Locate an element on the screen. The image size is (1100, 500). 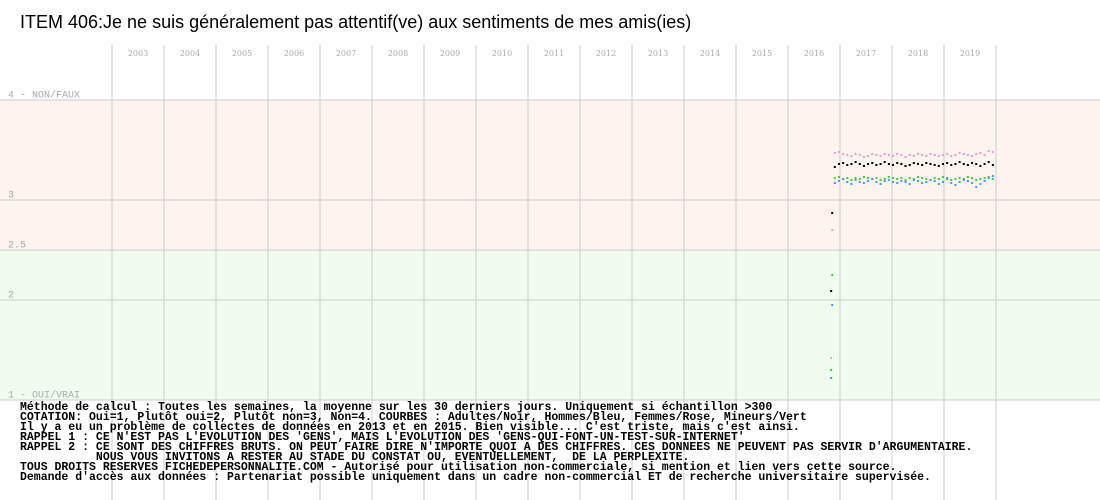
x-tick-label: 2010 is located at coordinates (502, 53).